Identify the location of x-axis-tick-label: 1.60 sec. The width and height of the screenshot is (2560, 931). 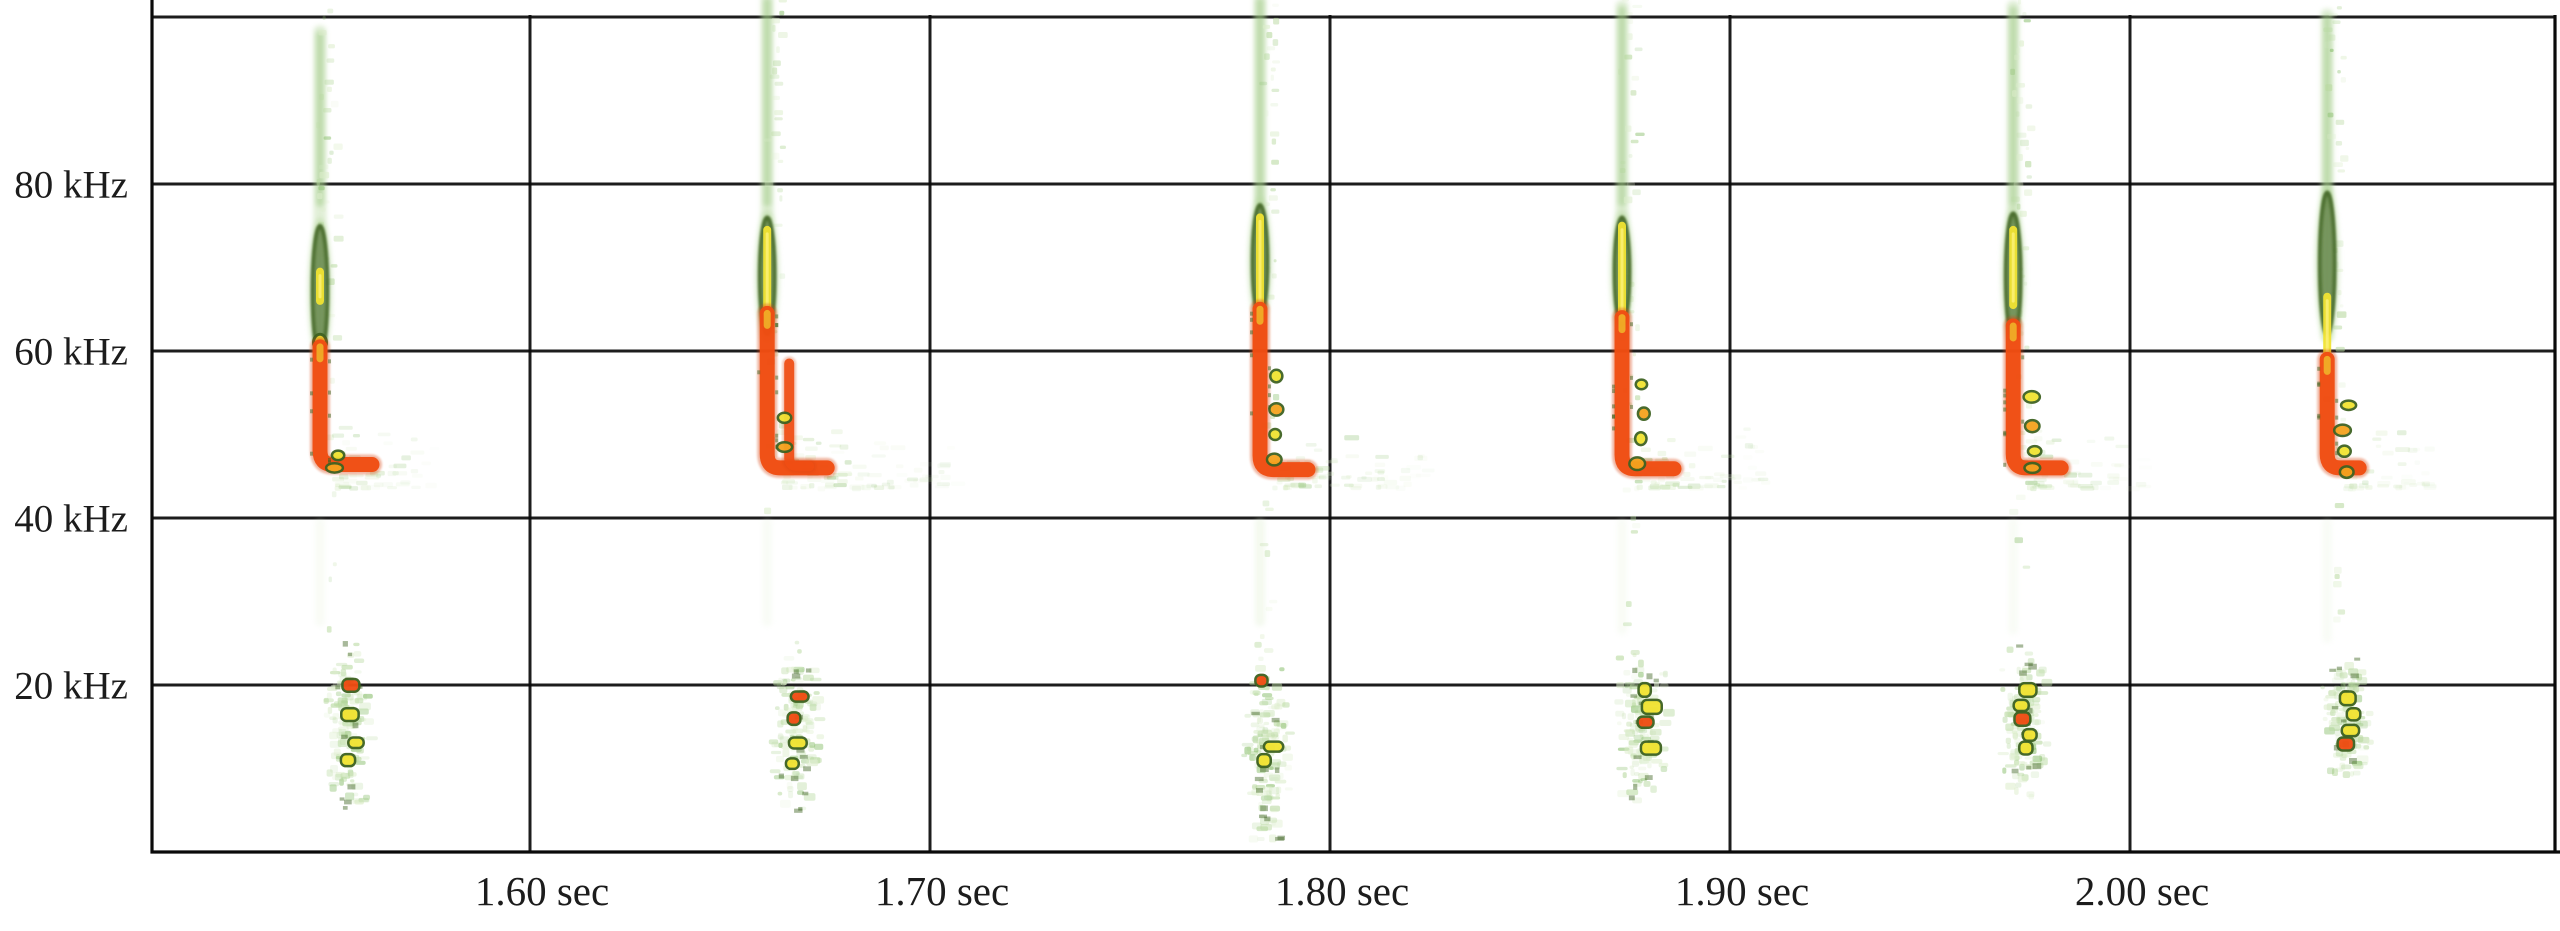
(542, 891).